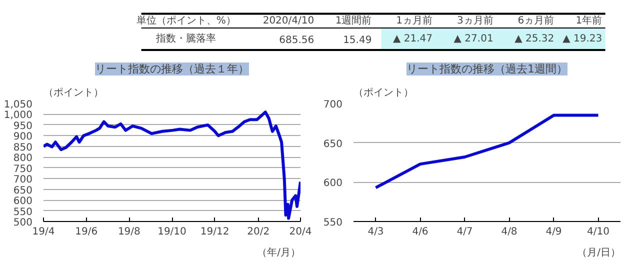 This screenshot has width=640, height=263. What do you see at coordinates (279, 252) in the screenshot?
I see `x-axis-title: （年/月）` at bounding box center [279, 252].